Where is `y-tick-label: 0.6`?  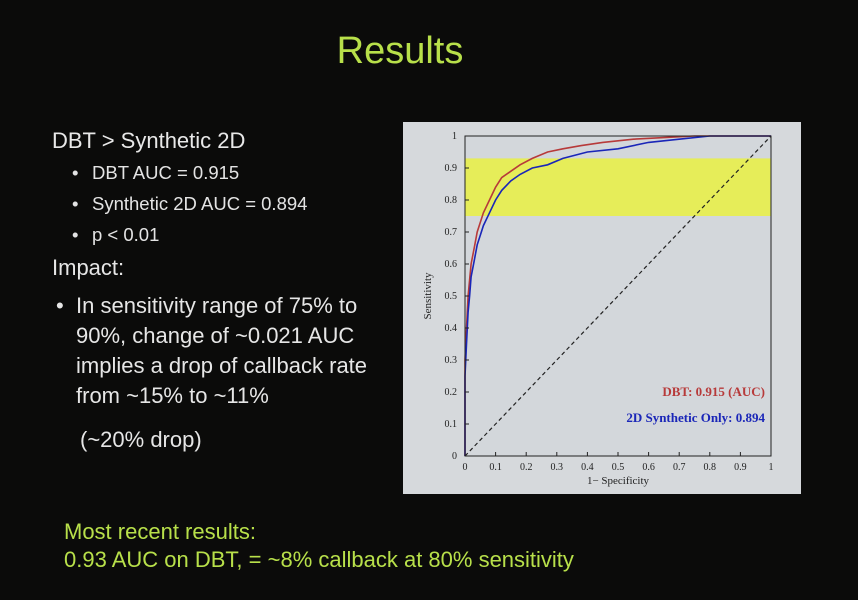 y-tick-label: 0.6 is located at coordinates (451, 264).